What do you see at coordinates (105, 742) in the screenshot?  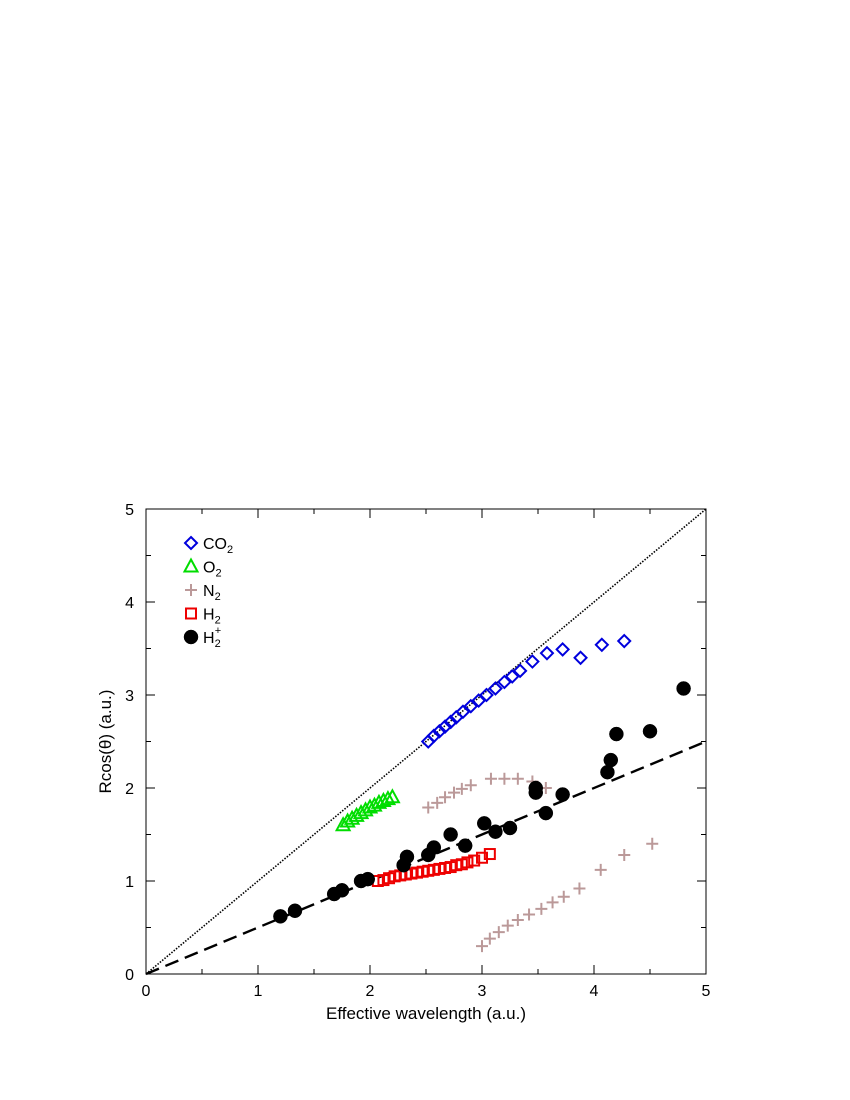 I see `y-axis-label: Rcos(θ) (a.u.)` at bounding box center [105, 742].